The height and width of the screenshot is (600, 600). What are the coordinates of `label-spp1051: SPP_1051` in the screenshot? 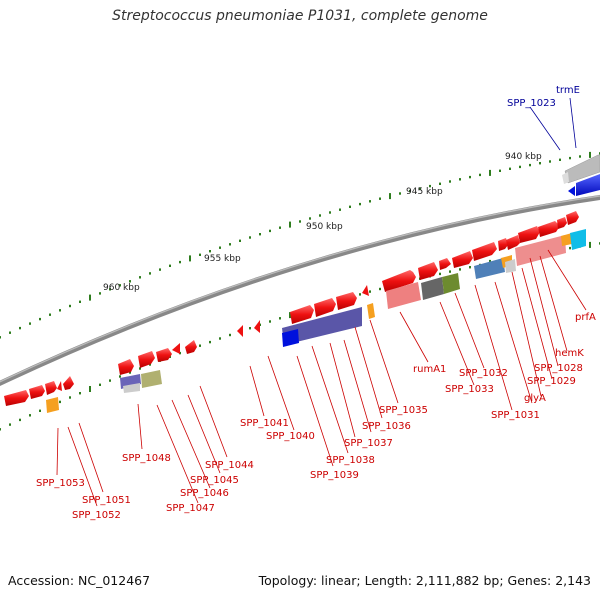 It's located at (106, 500).